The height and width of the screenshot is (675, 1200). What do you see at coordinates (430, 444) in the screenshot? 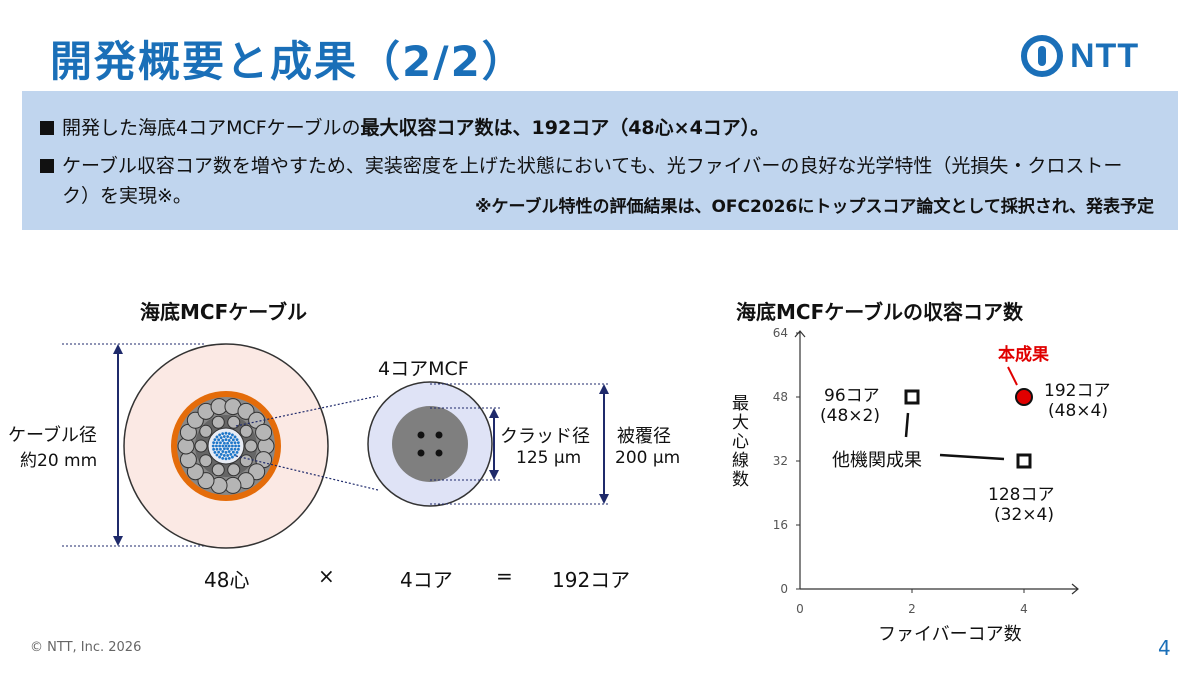
I see `mcf-cross-section` at bounding box center [430, 444].